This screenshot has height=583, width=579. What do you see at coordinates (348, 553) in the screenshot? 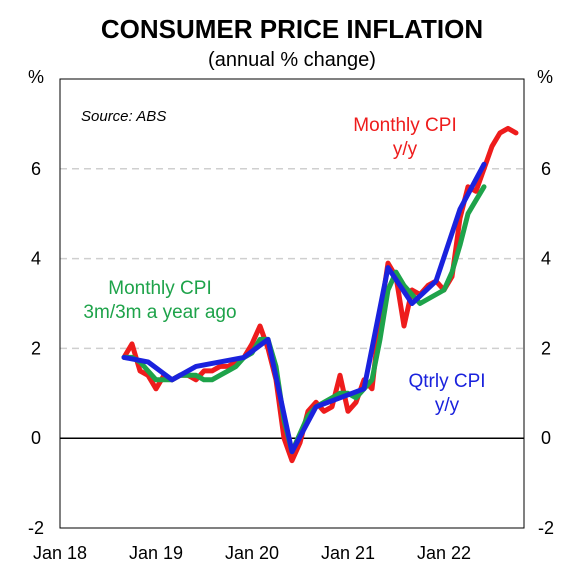
I see `x-tick-3: Jan 21` at bounding box center [348, 553].